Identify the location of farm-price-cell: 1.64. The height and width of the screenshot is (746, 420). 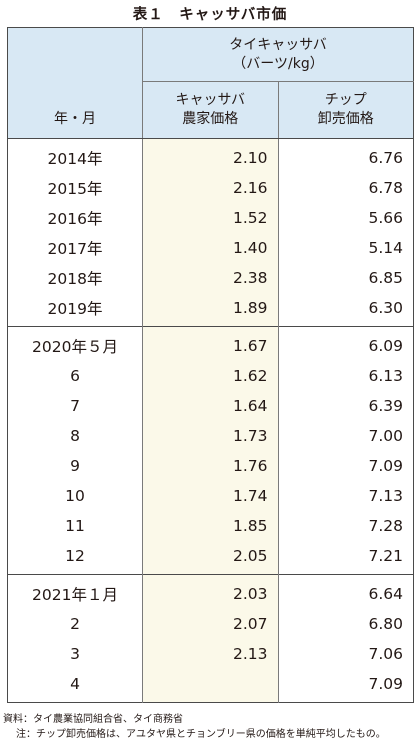
(210, 406).